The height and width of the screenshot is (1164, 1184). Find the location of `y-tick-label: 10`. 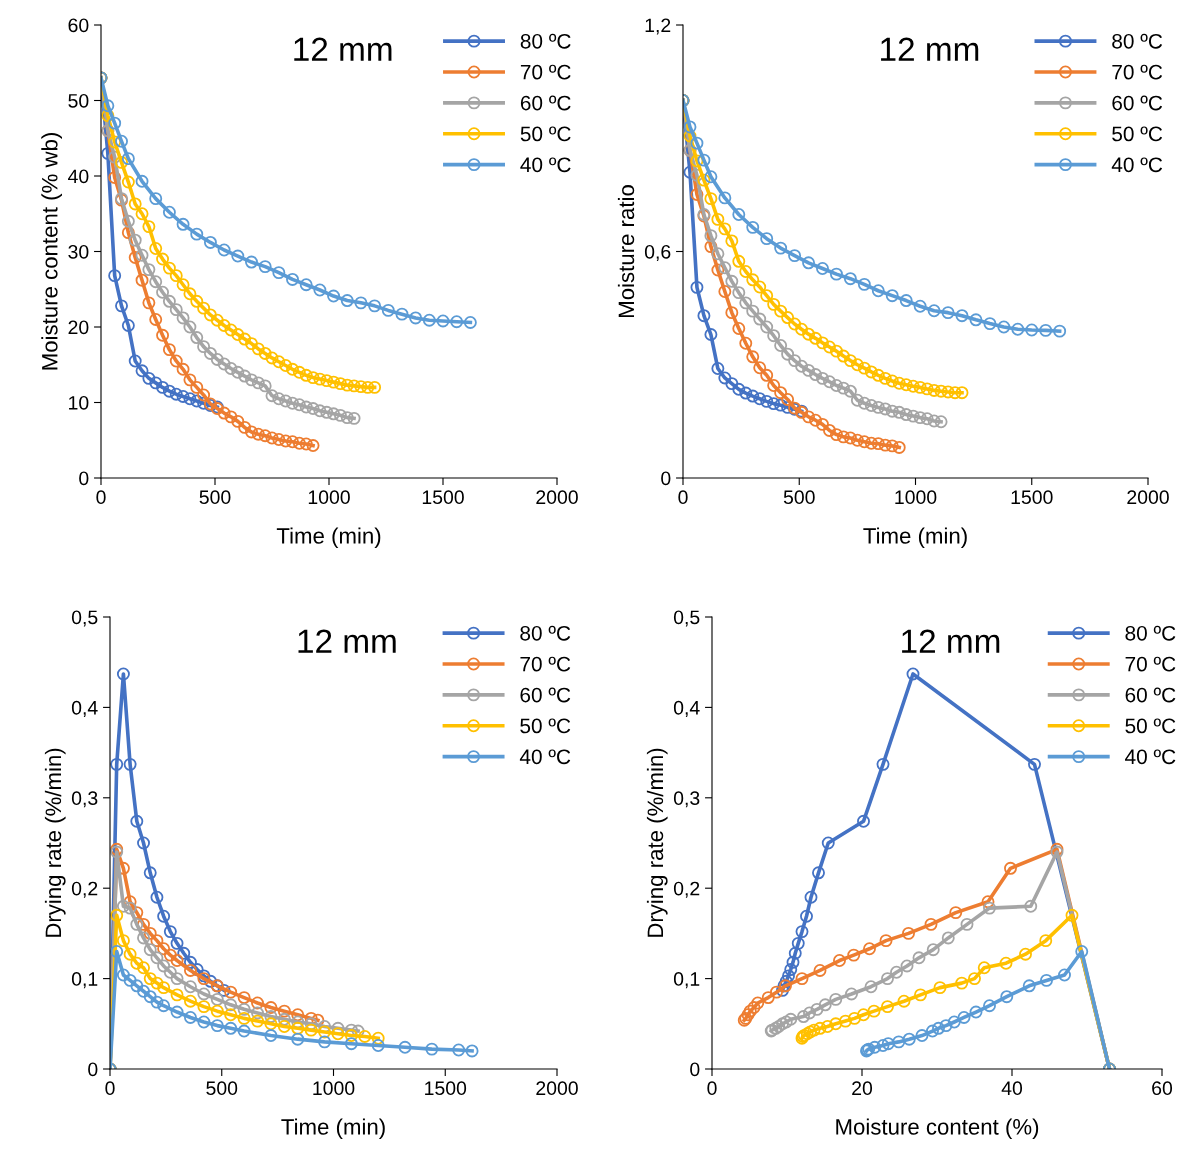

y-tick-label: 10 is located at coordinates (79, 402).